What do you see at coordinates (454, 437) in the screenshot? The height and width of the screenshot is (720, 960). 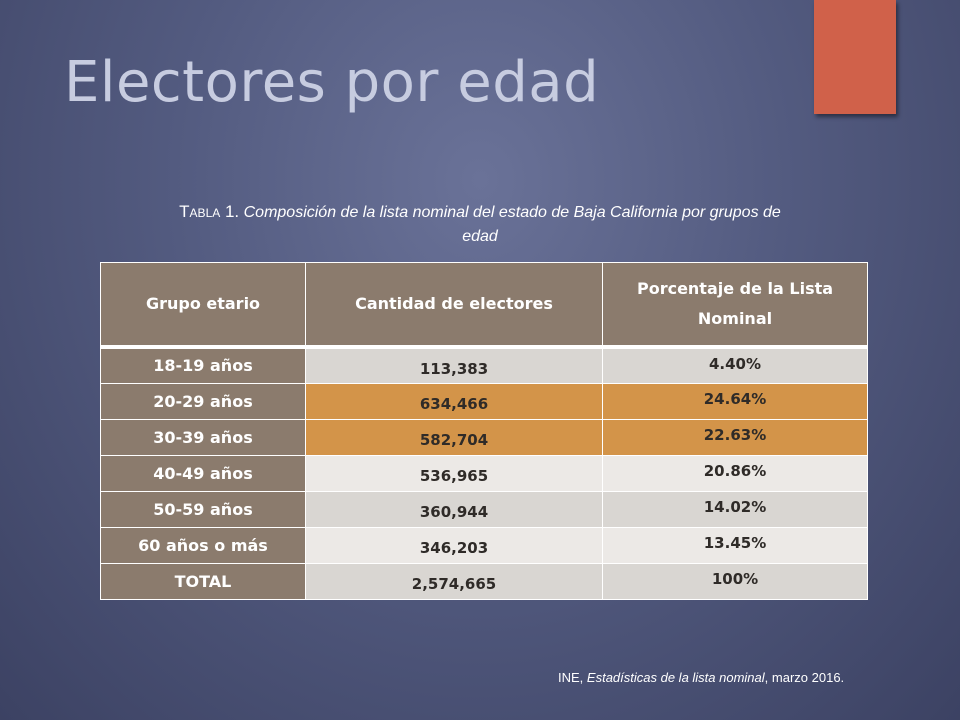 I see `cell-cantidad: 582,704` at bounding box center [454, 437].